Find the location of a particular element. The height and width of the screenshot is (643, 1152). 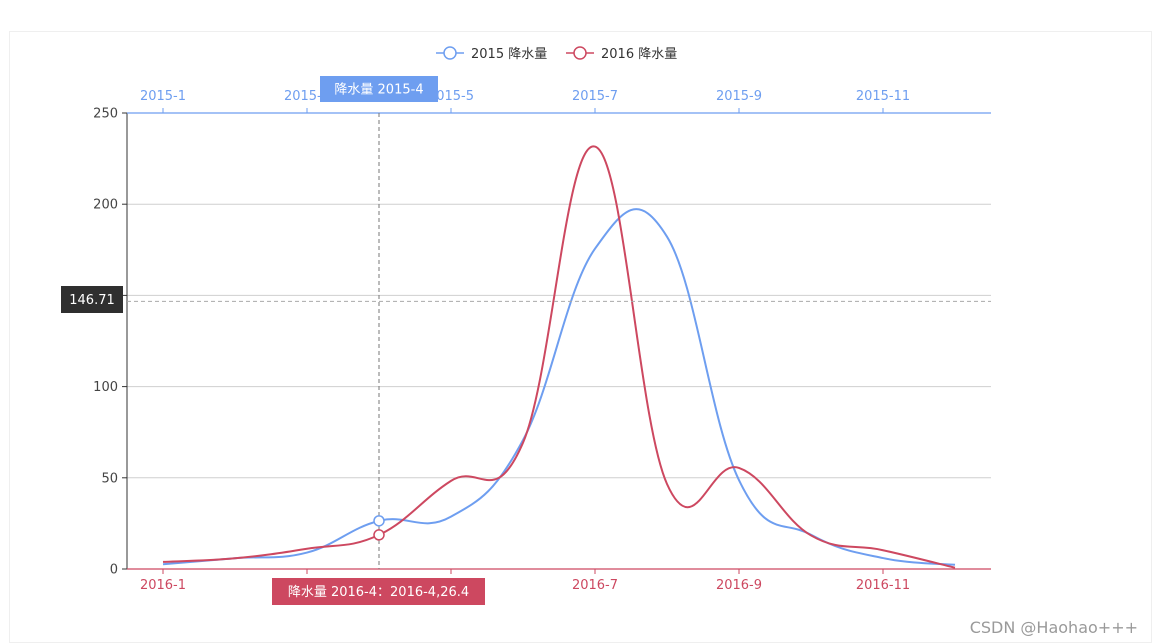

crosshair-bottom-label-box is located at coordinates (378, 591).